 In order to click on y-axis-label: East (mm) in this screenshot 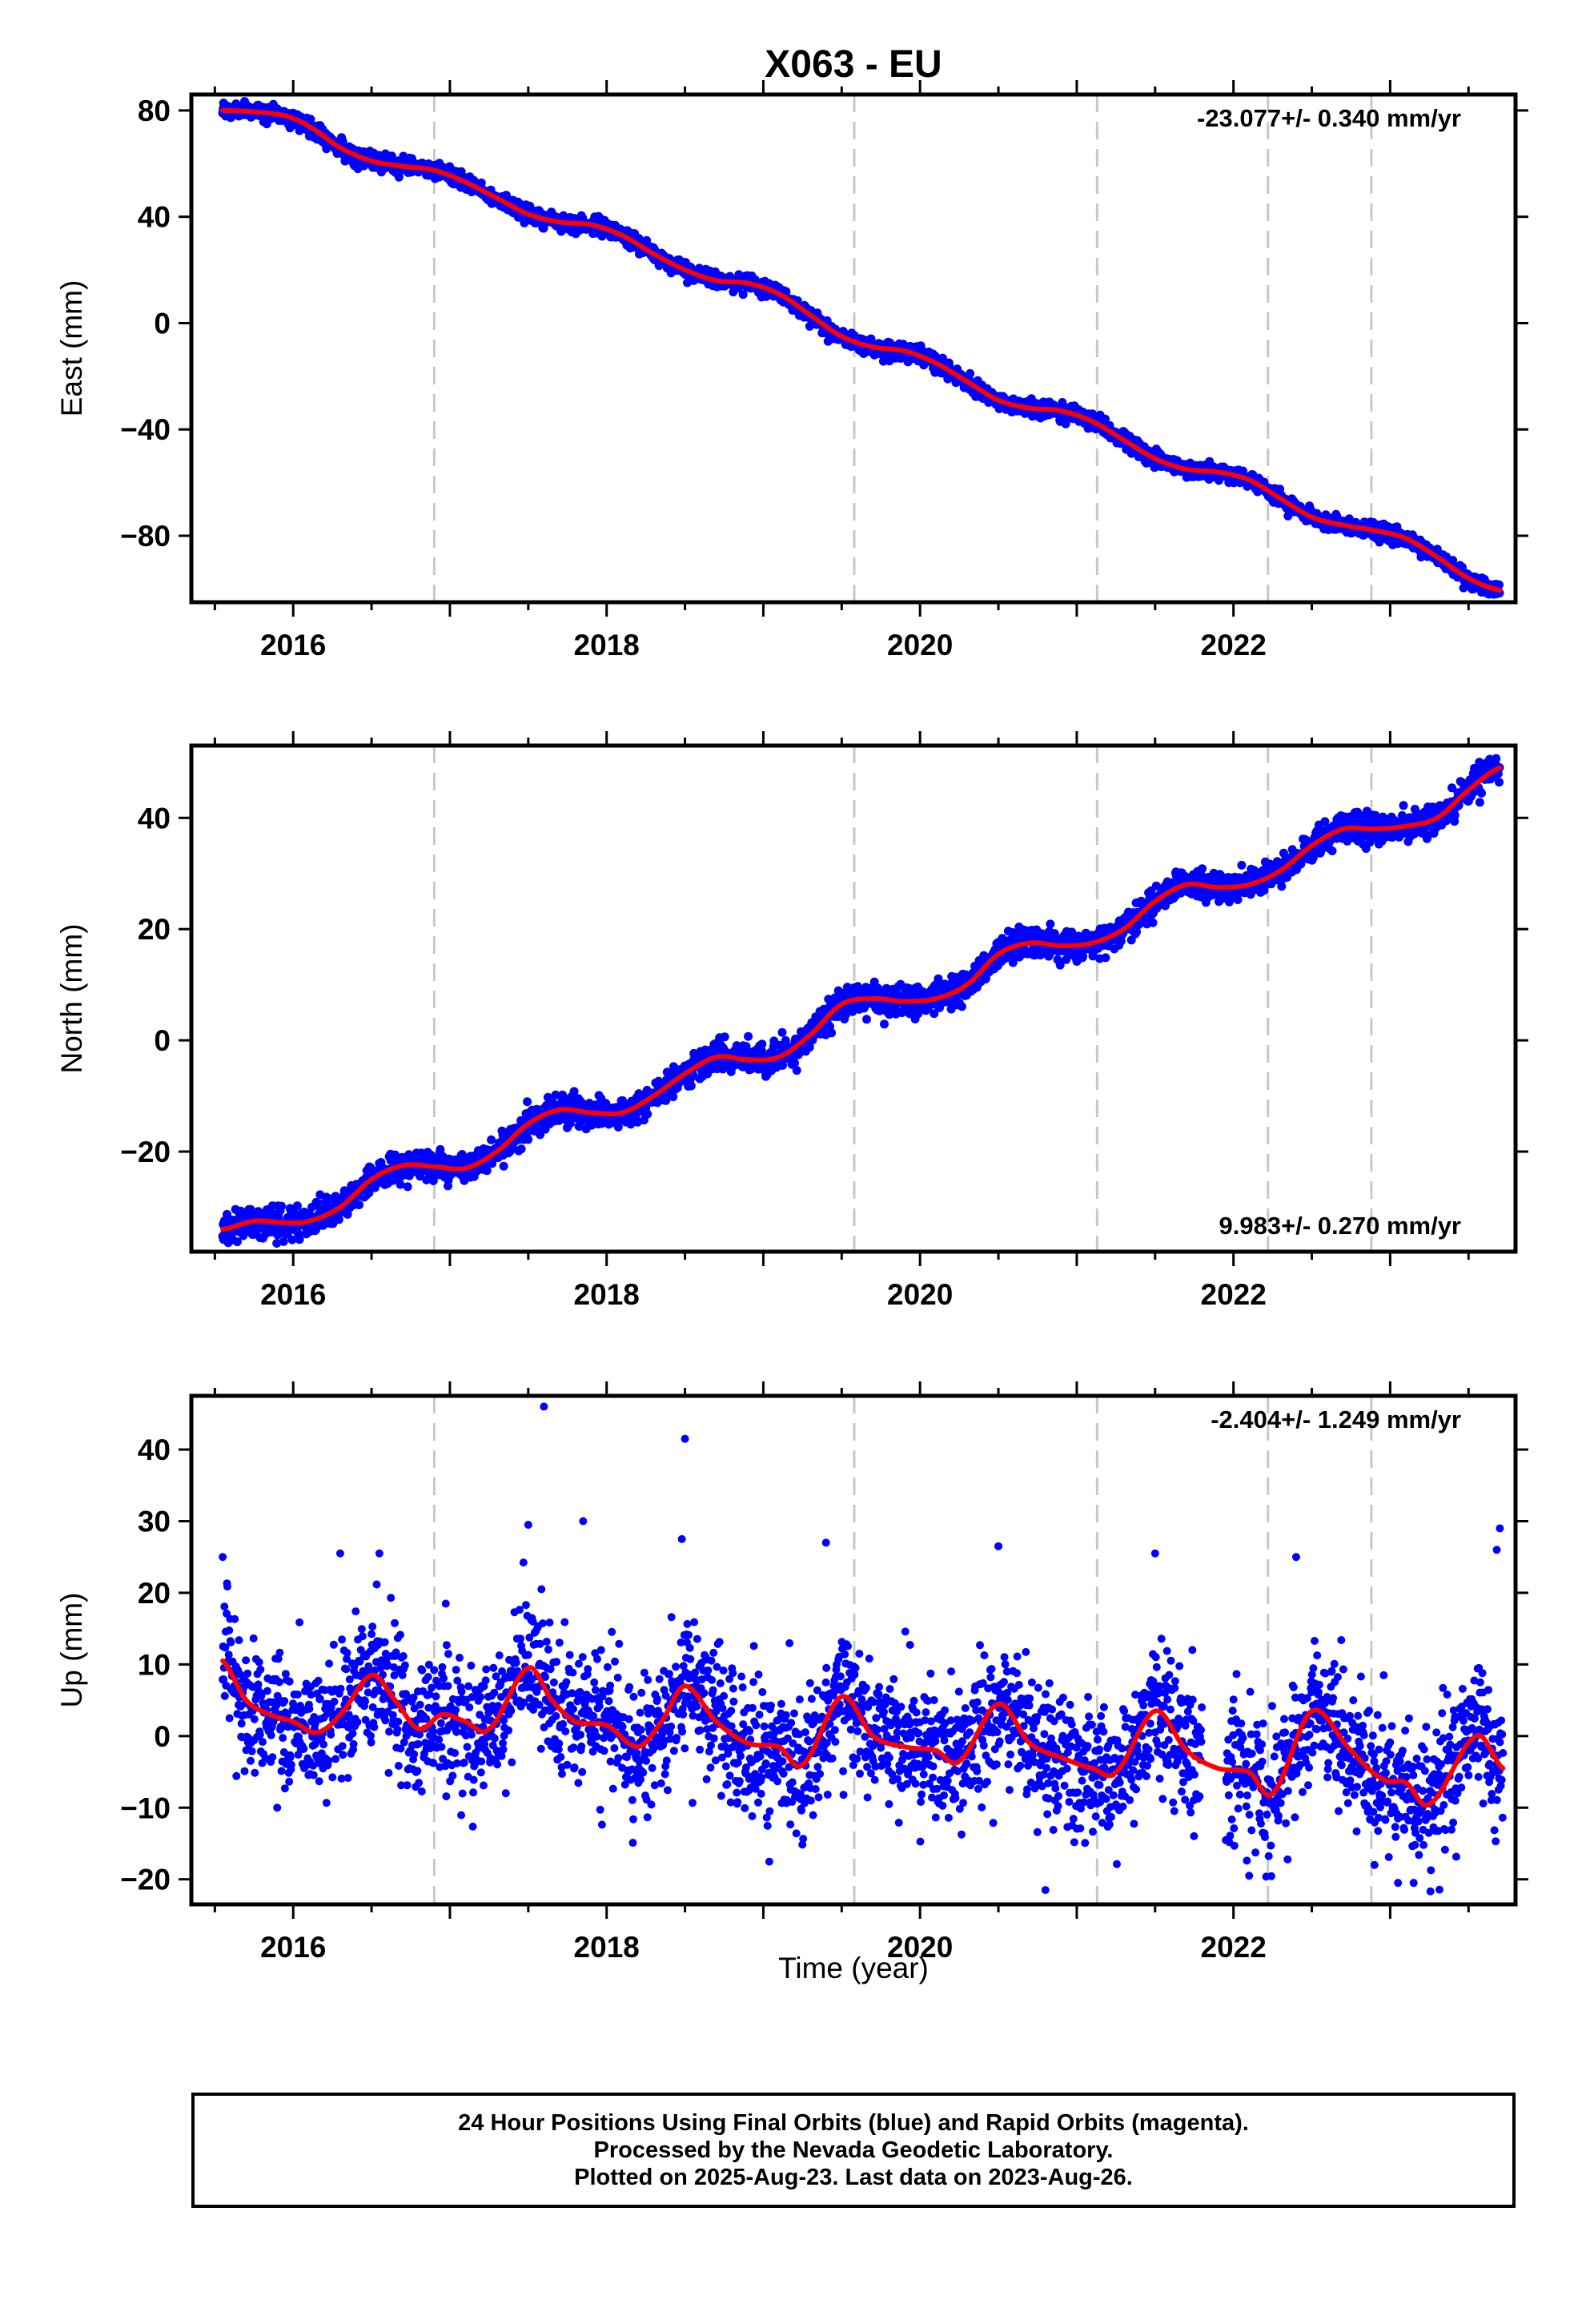, I will do `click(71, 348)`.